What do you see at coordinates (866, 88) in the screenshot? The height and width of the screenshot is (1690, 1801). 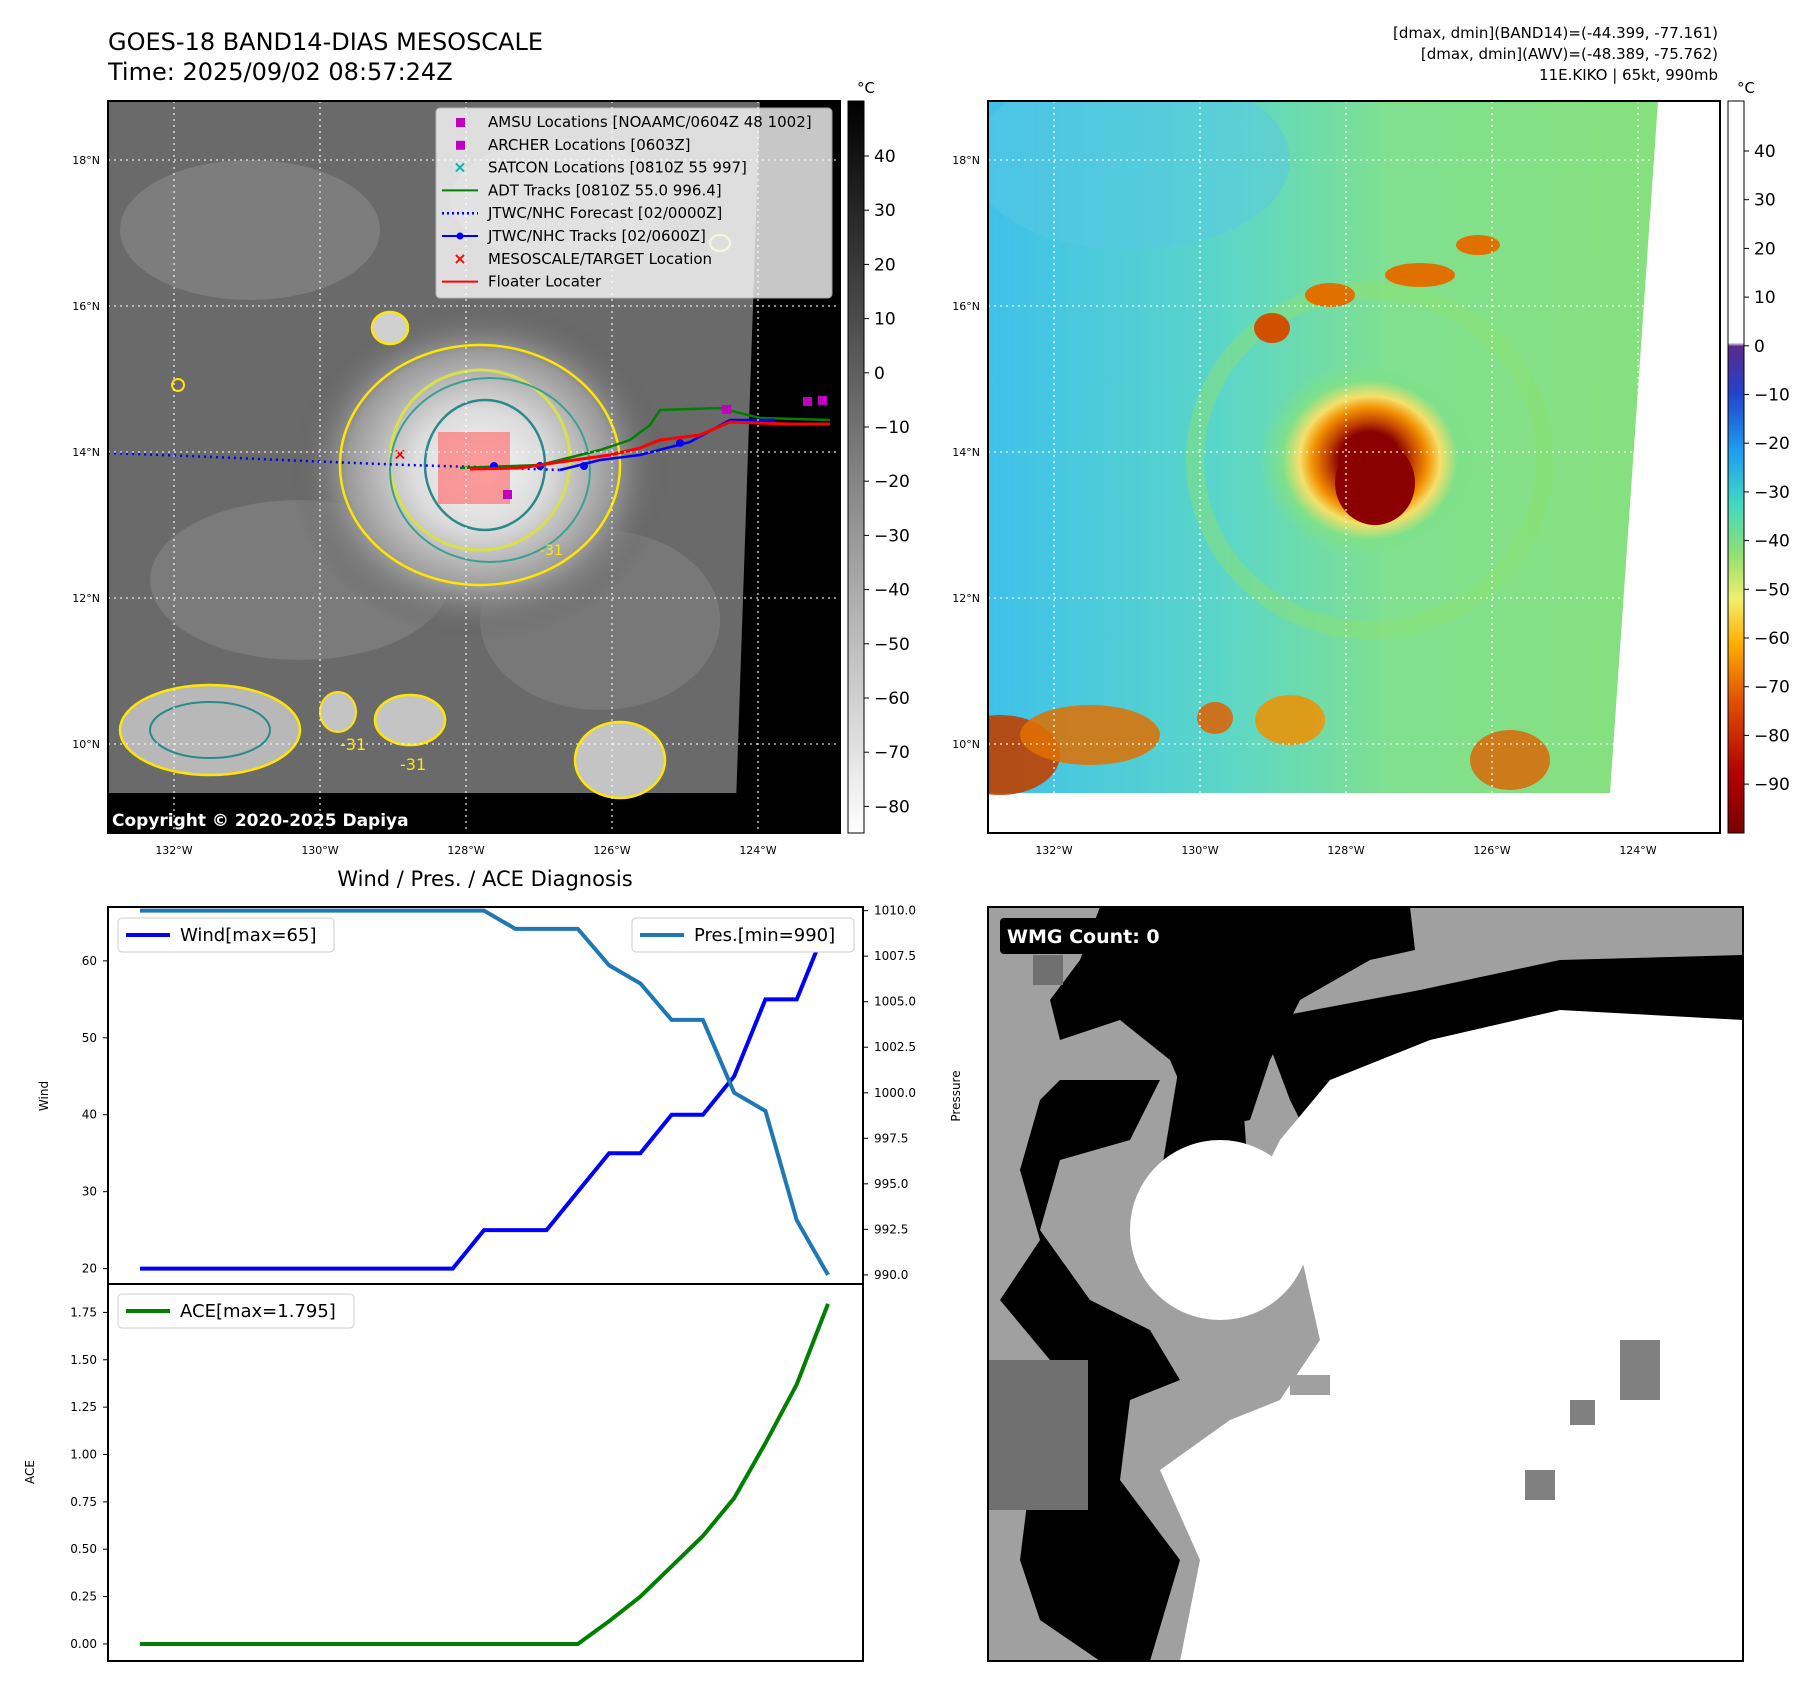 I see `svg-text: °C` at bounding box center [866, 88].